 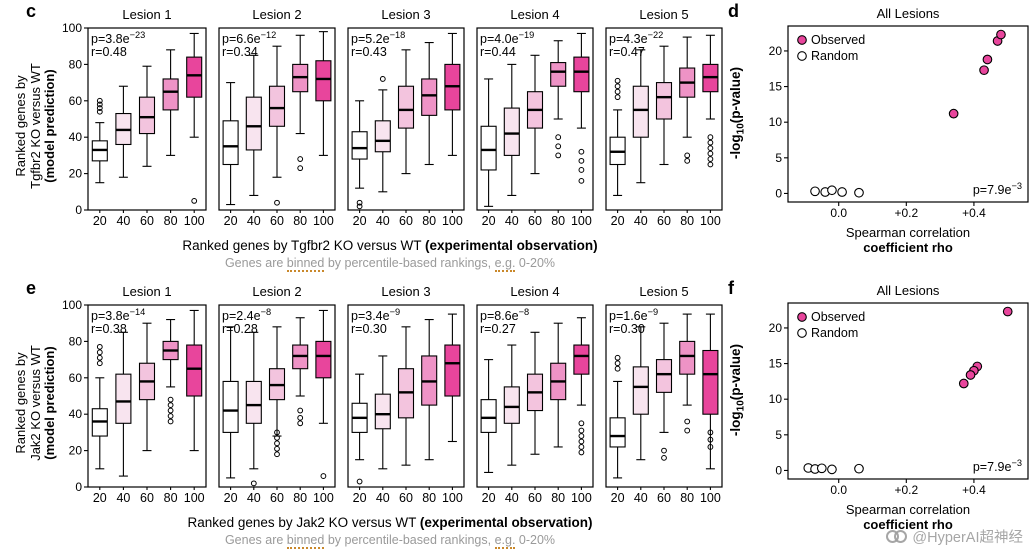 What do you see at coordinates (118, 315) in the screenshot?
I see `p-value-annotation: p=3.8e−14` at bounding box center [118, 315].